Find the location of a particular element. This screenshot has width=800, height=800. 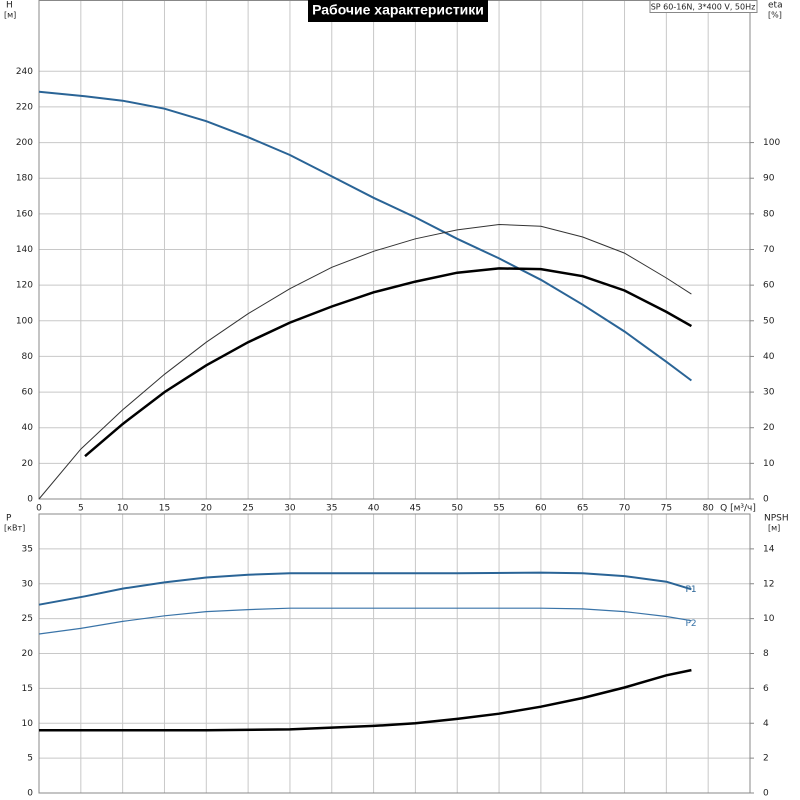

y-tick-label: 200 is located at coordinates (24, 143).